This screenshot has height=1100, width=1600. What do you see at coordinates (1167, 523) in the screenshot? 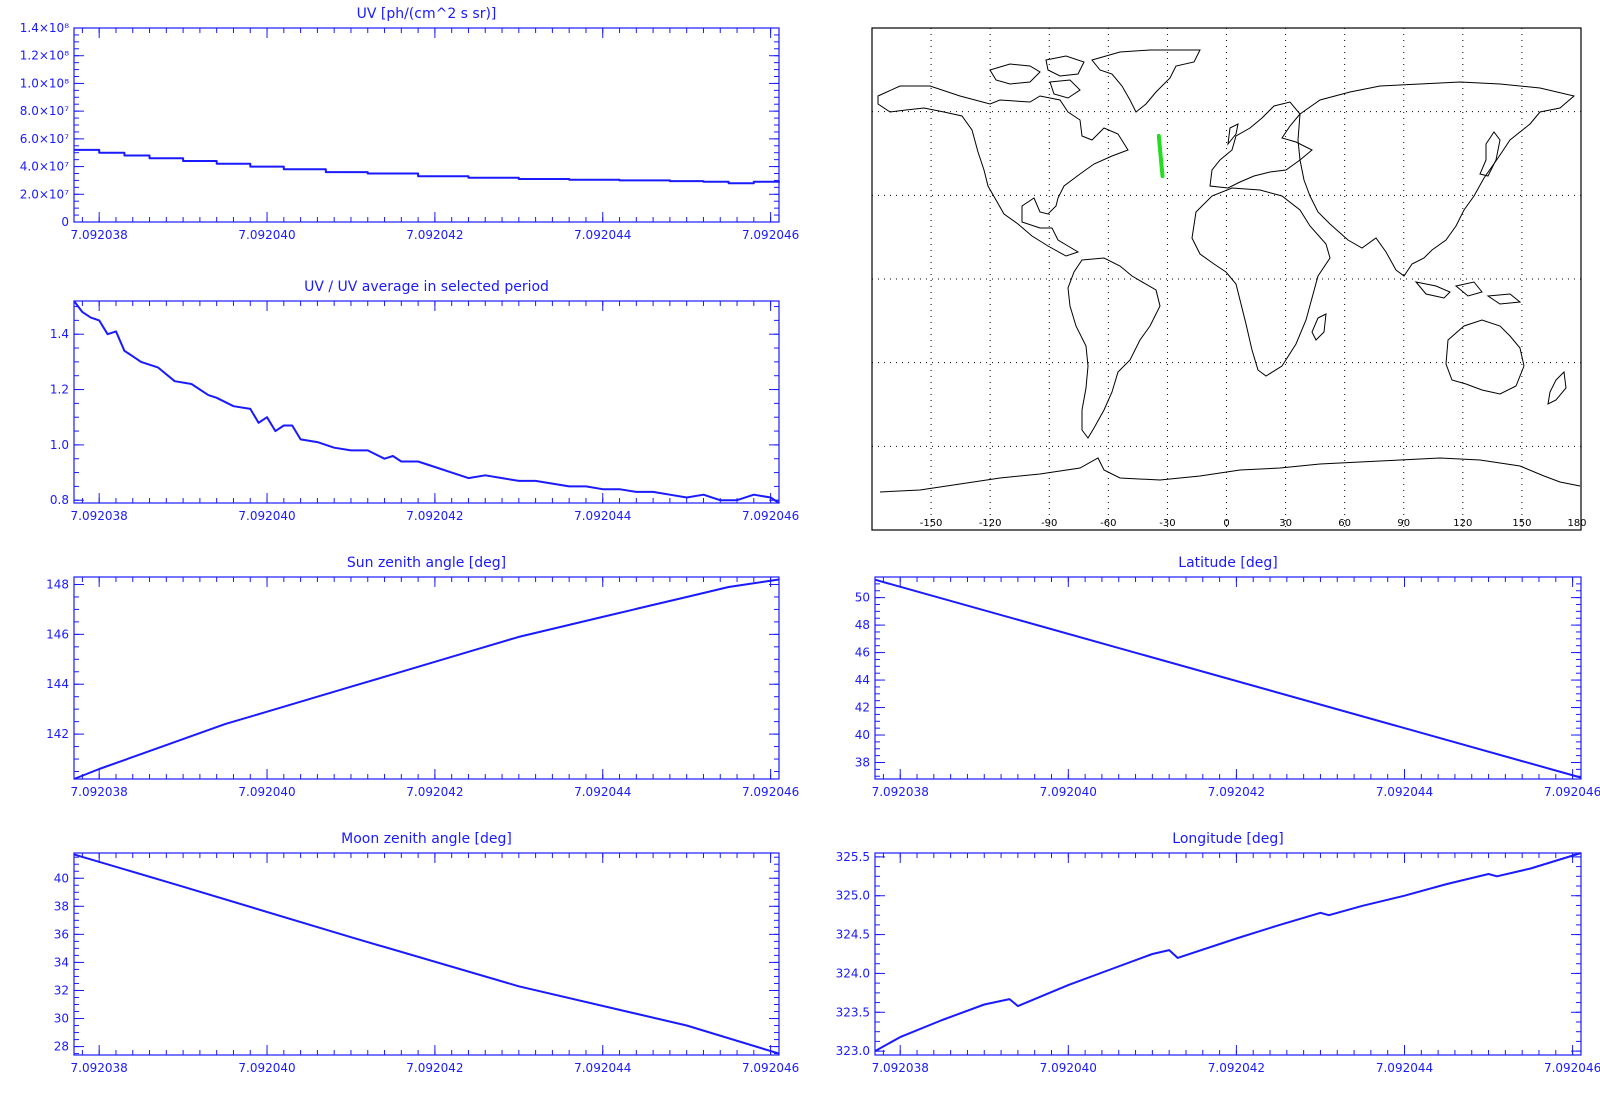
I see `longitude-tick-label: -30` at bounding box center [1167, 523].